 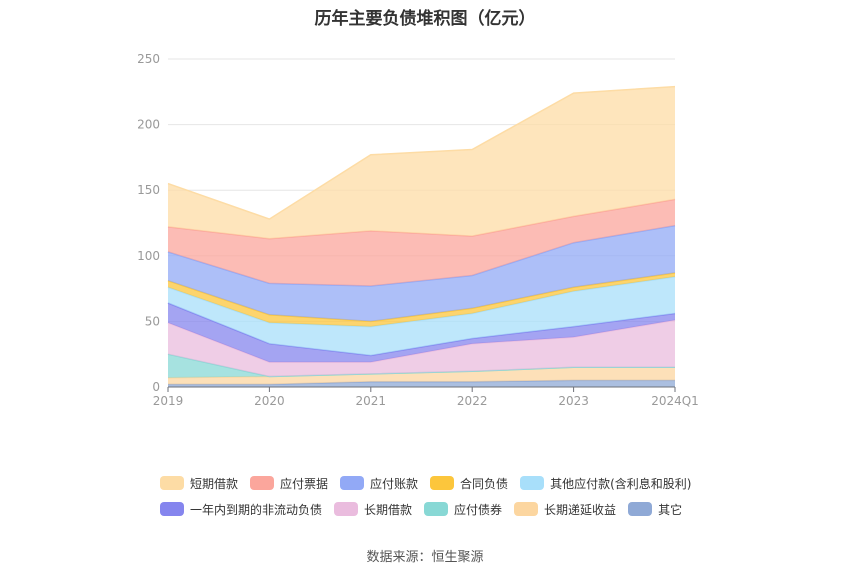 I want to click on x-tick-label: 2024Q1, so click(x=675, y=401).